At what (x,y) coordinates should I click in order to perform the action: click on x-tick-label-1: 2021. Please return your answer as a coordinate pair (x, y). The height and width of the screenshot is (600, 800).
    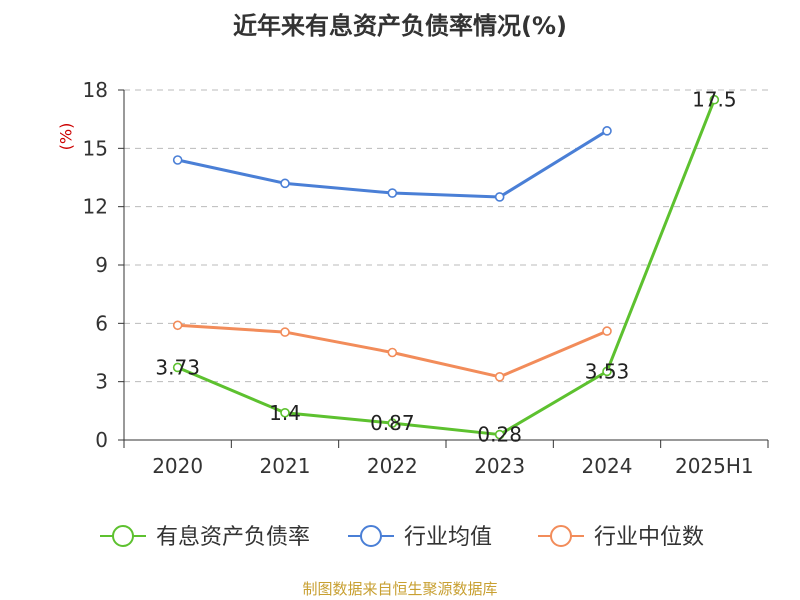
    Looking at the image, I should click on (285, 466).